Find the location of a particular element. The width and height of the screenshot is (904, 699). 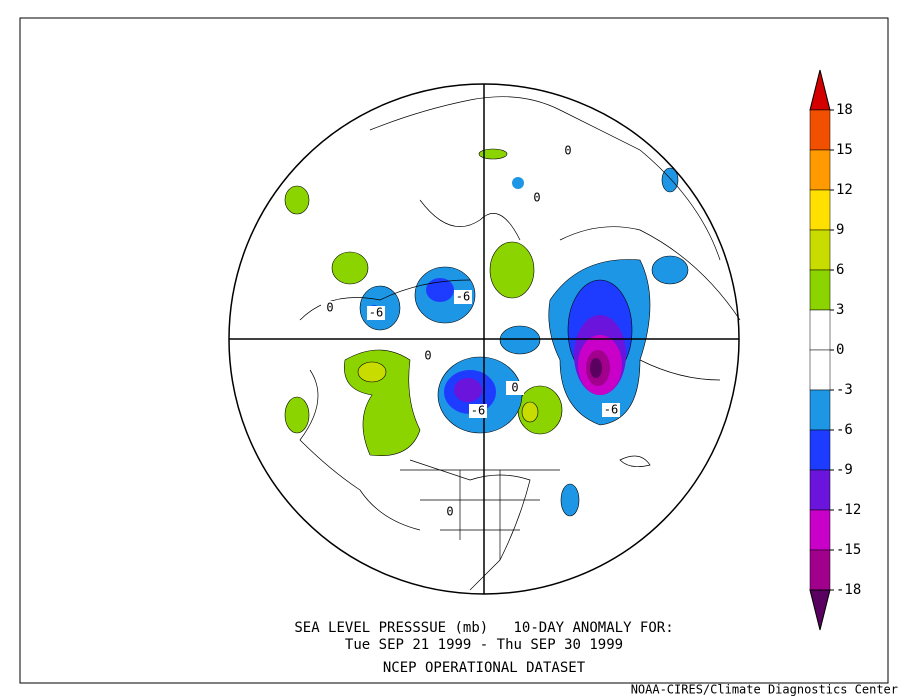

colorbar-tick-label: -12 is located at coordinates (848, 510).